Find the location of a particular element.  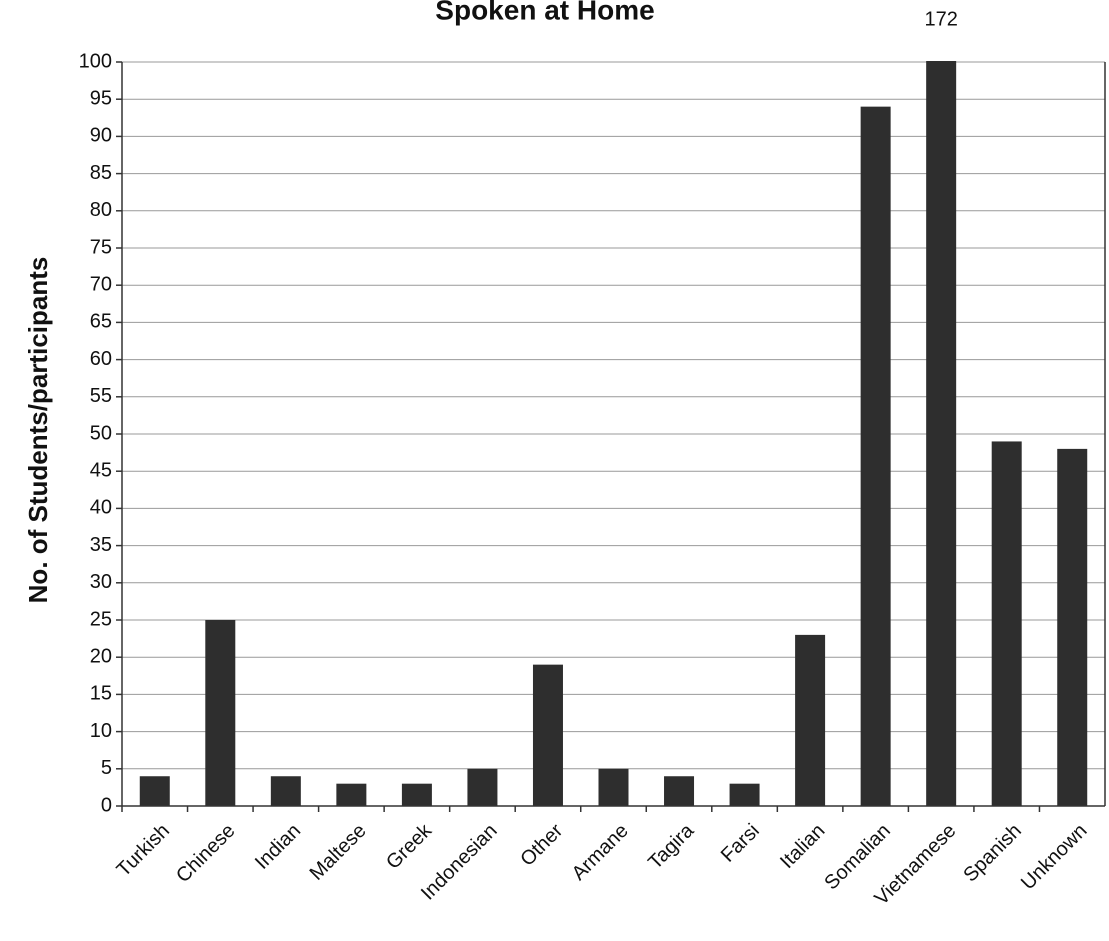

y-tick-label: 50 is located at coordinates (101, 433).